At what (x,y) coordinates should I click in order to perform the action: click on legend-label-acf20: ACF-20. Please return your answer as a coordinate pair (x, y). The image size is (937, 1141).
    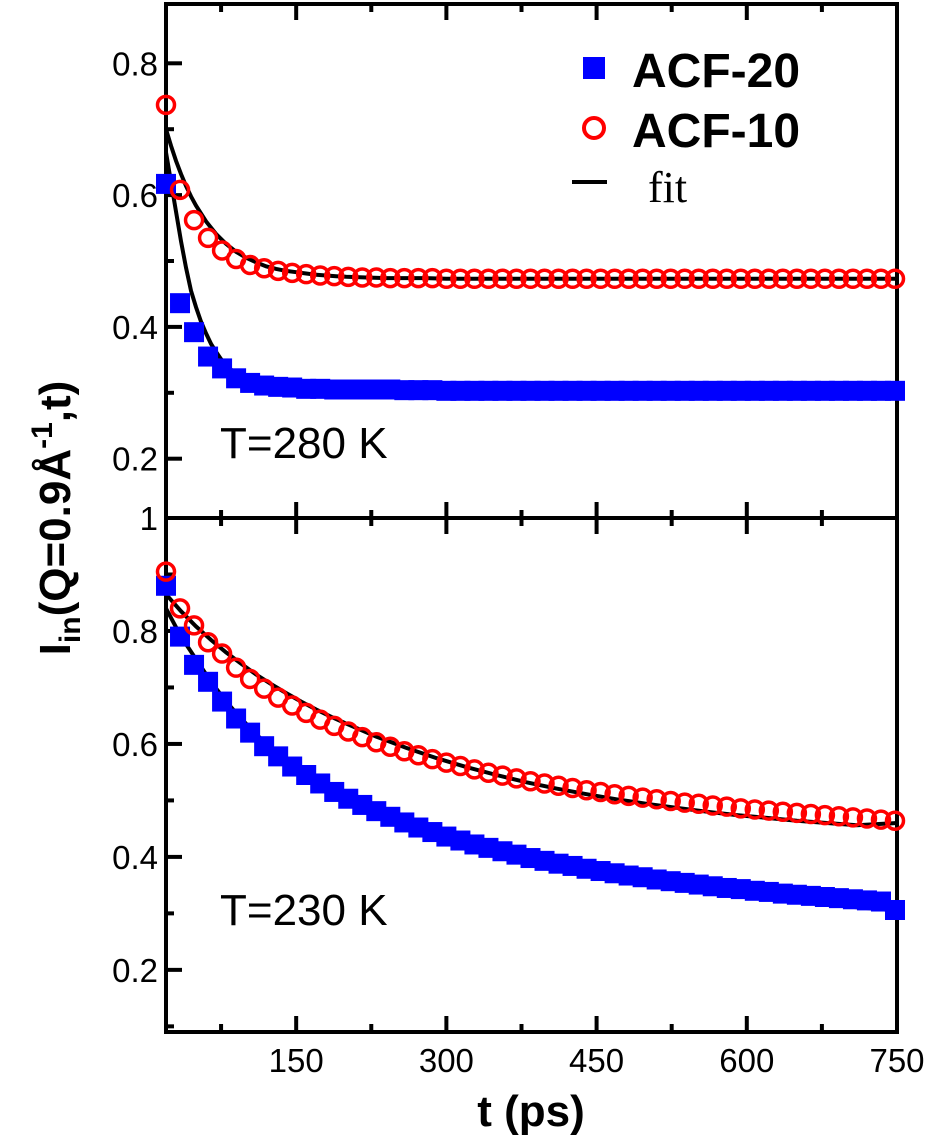
    Looking at the image, I should click on (716, 71).